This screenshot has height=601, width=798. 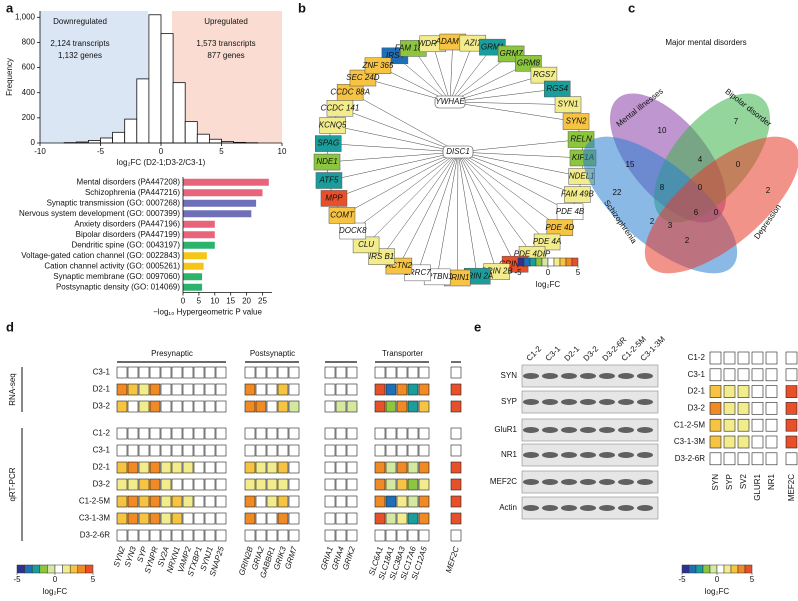 What do you see at coordinates (226, 21) in the screenshot?
I see `annotation: Upregulated` at bounding box center [226, 21].